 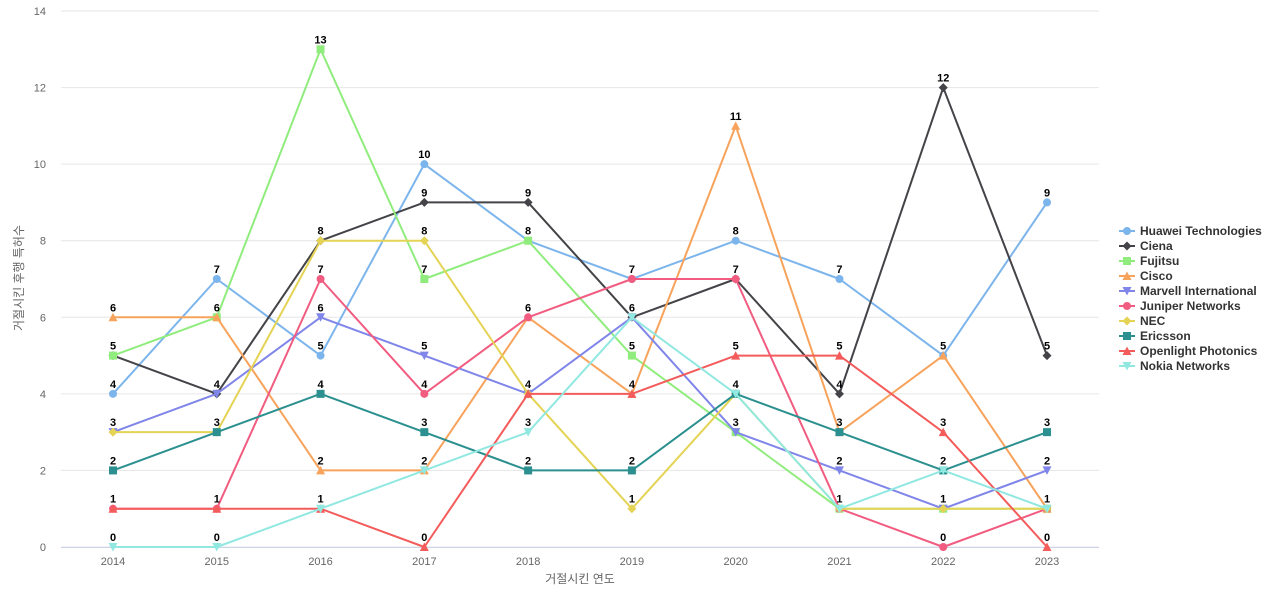 What do you see at coordinates (1153, 321) in the screenshot?
I see `legend-label: NEC` at bounding box center [1153, 321].